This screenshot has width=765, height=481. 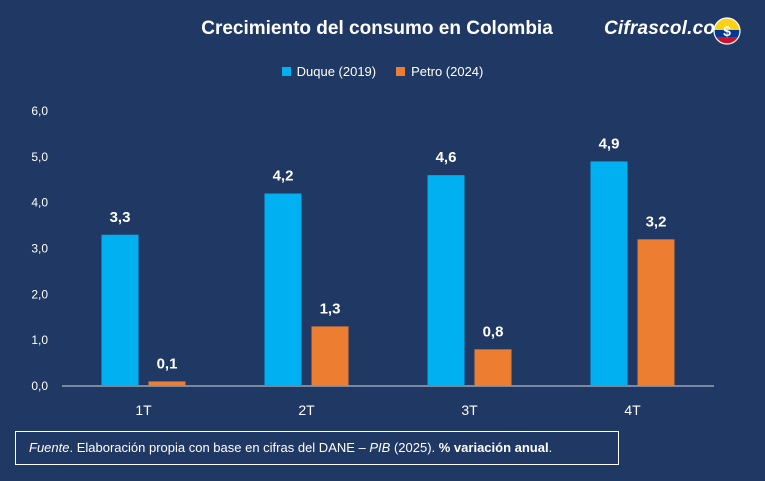 What do you see at coordinates (167, 383) in the screenshot?
I see `bar-petro-1t` at bounding box center [167, 383].